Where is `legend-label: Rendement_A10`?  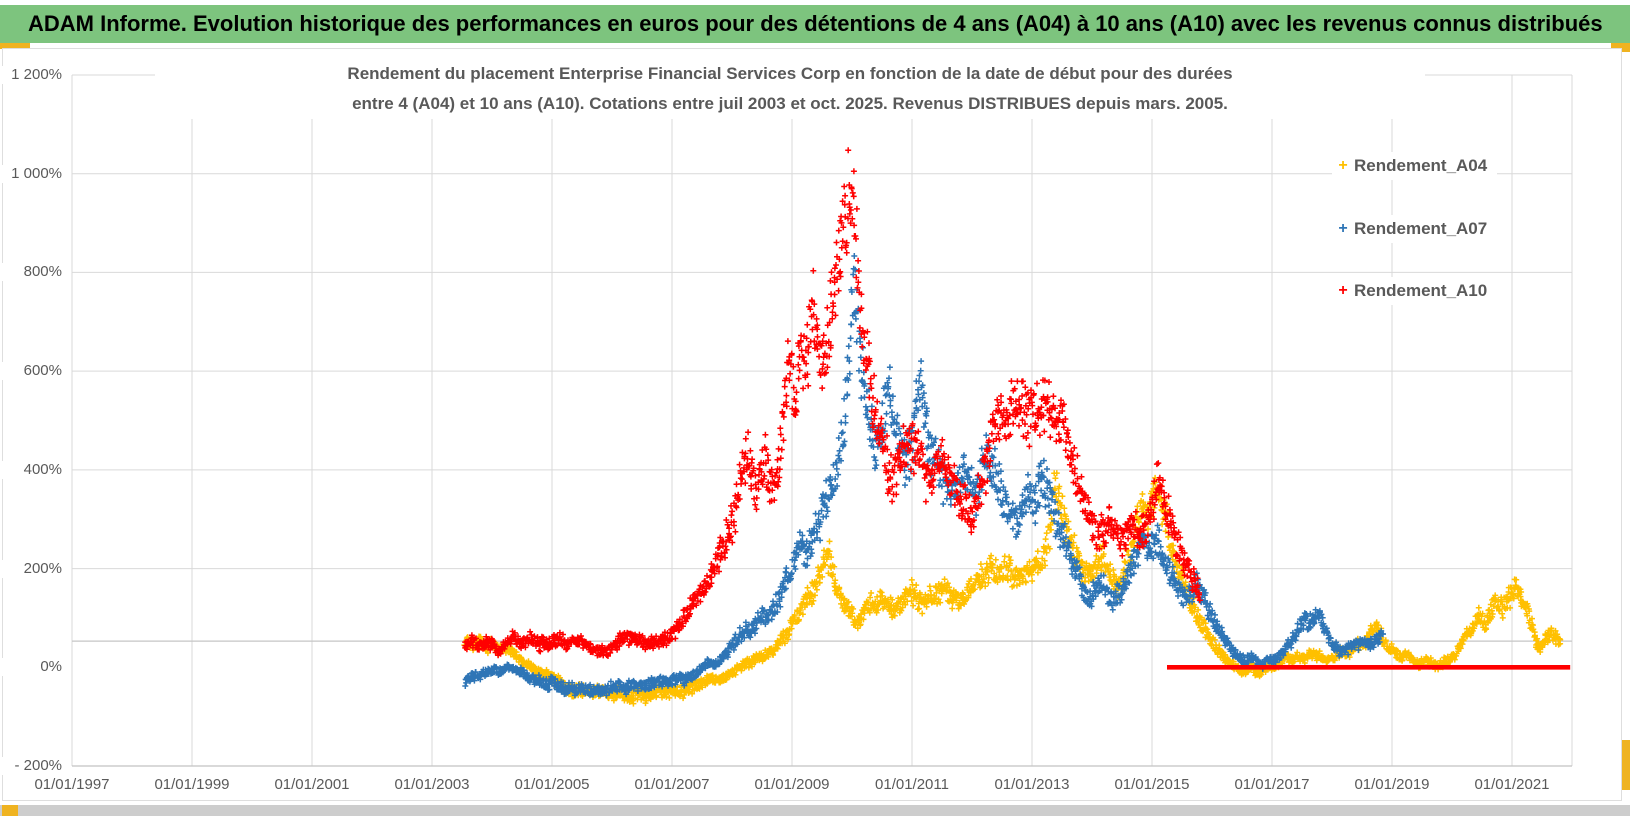
legend-label: Rendement_A10 is located at coordinates (1421, 290).